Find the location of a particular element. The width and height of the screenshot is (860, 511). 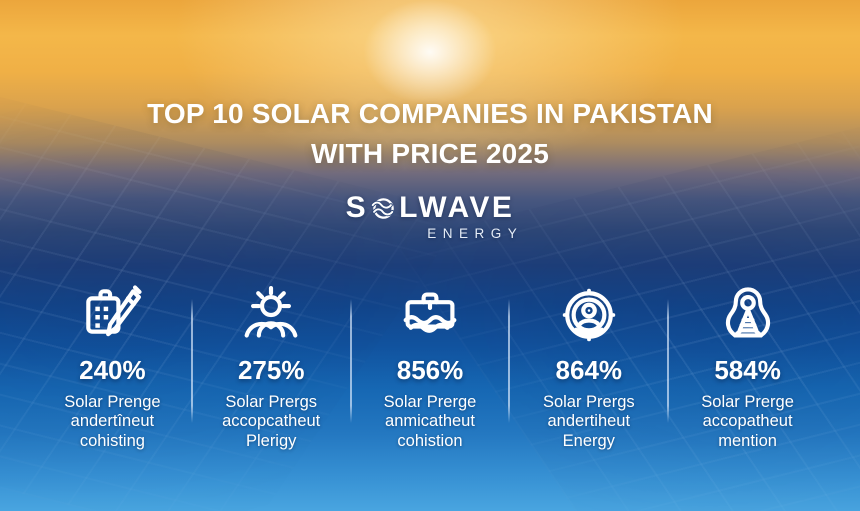

stat-label-line: anmicatheut is located at coordinates (430, 421).